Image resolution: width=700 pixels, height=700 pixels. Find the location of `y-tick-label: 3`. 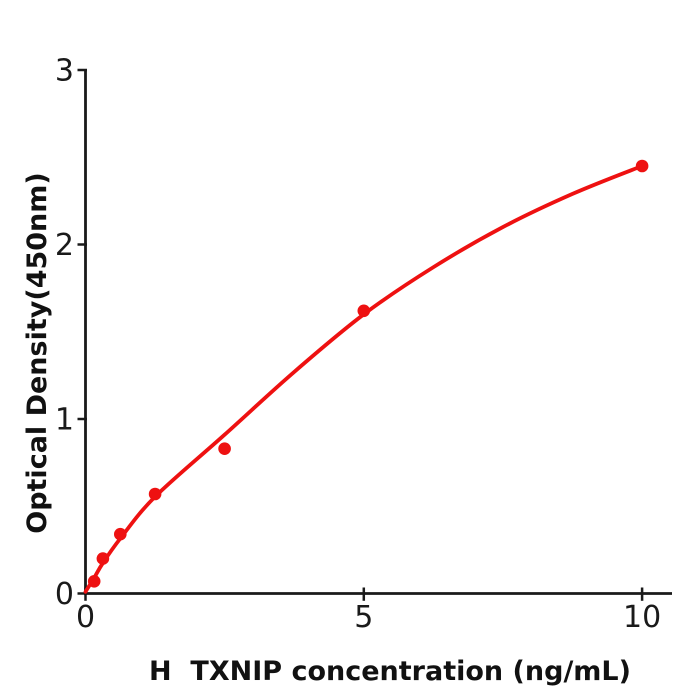

y-tick-label: 3 is located at coordinates (64, 71).